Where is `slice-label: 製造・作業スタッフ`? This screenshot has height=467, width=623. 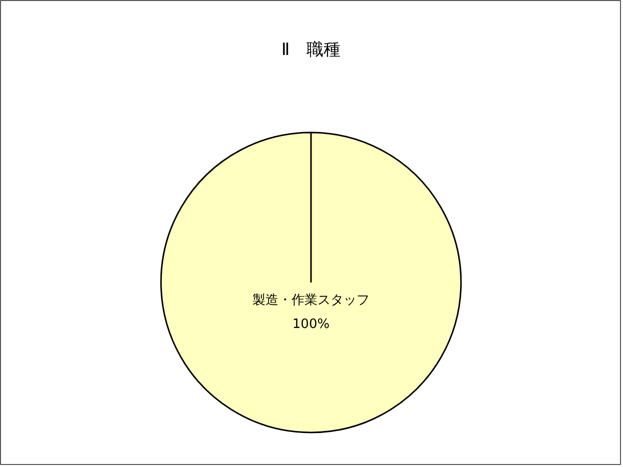
slice-label: 製造・作業スタッフ is located at coordinates (311, 300).